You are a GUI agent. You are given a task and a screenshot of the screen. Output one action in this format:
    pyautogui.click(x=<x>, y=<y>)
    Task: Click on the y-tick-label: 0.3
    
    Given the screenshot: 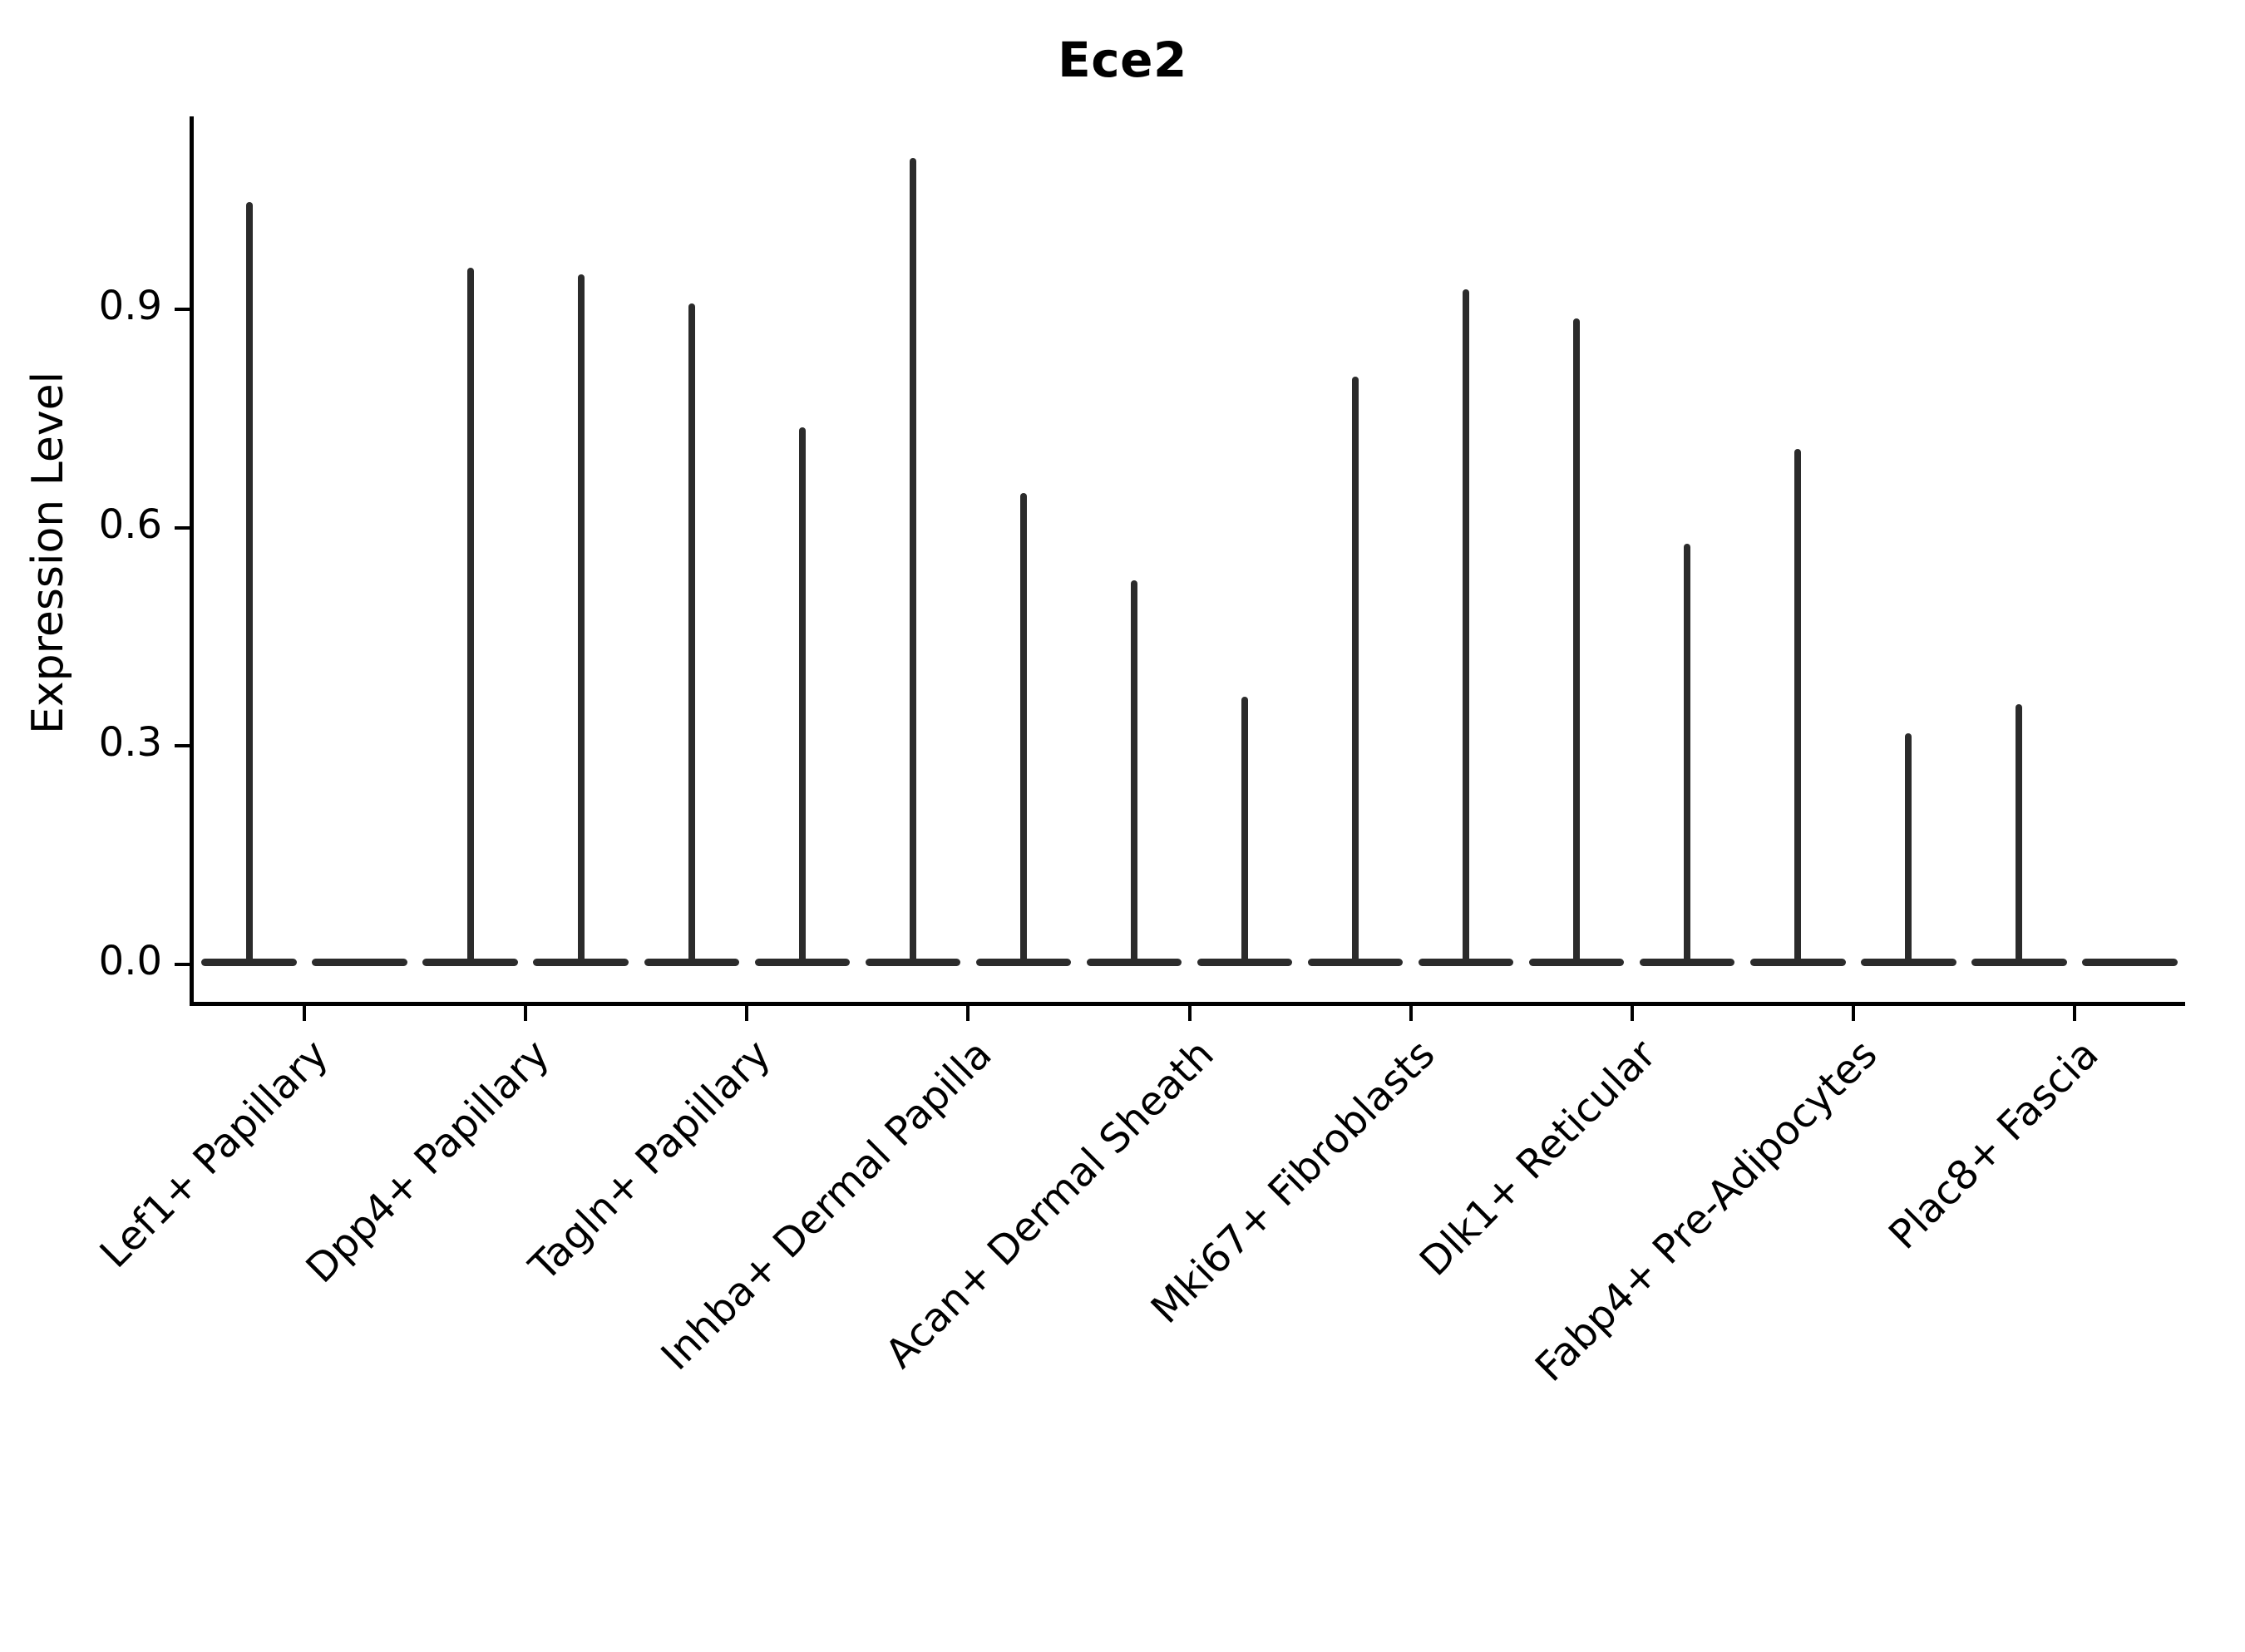 What is the action you would take?
    pyautogui.click(x=130, y=743)
    